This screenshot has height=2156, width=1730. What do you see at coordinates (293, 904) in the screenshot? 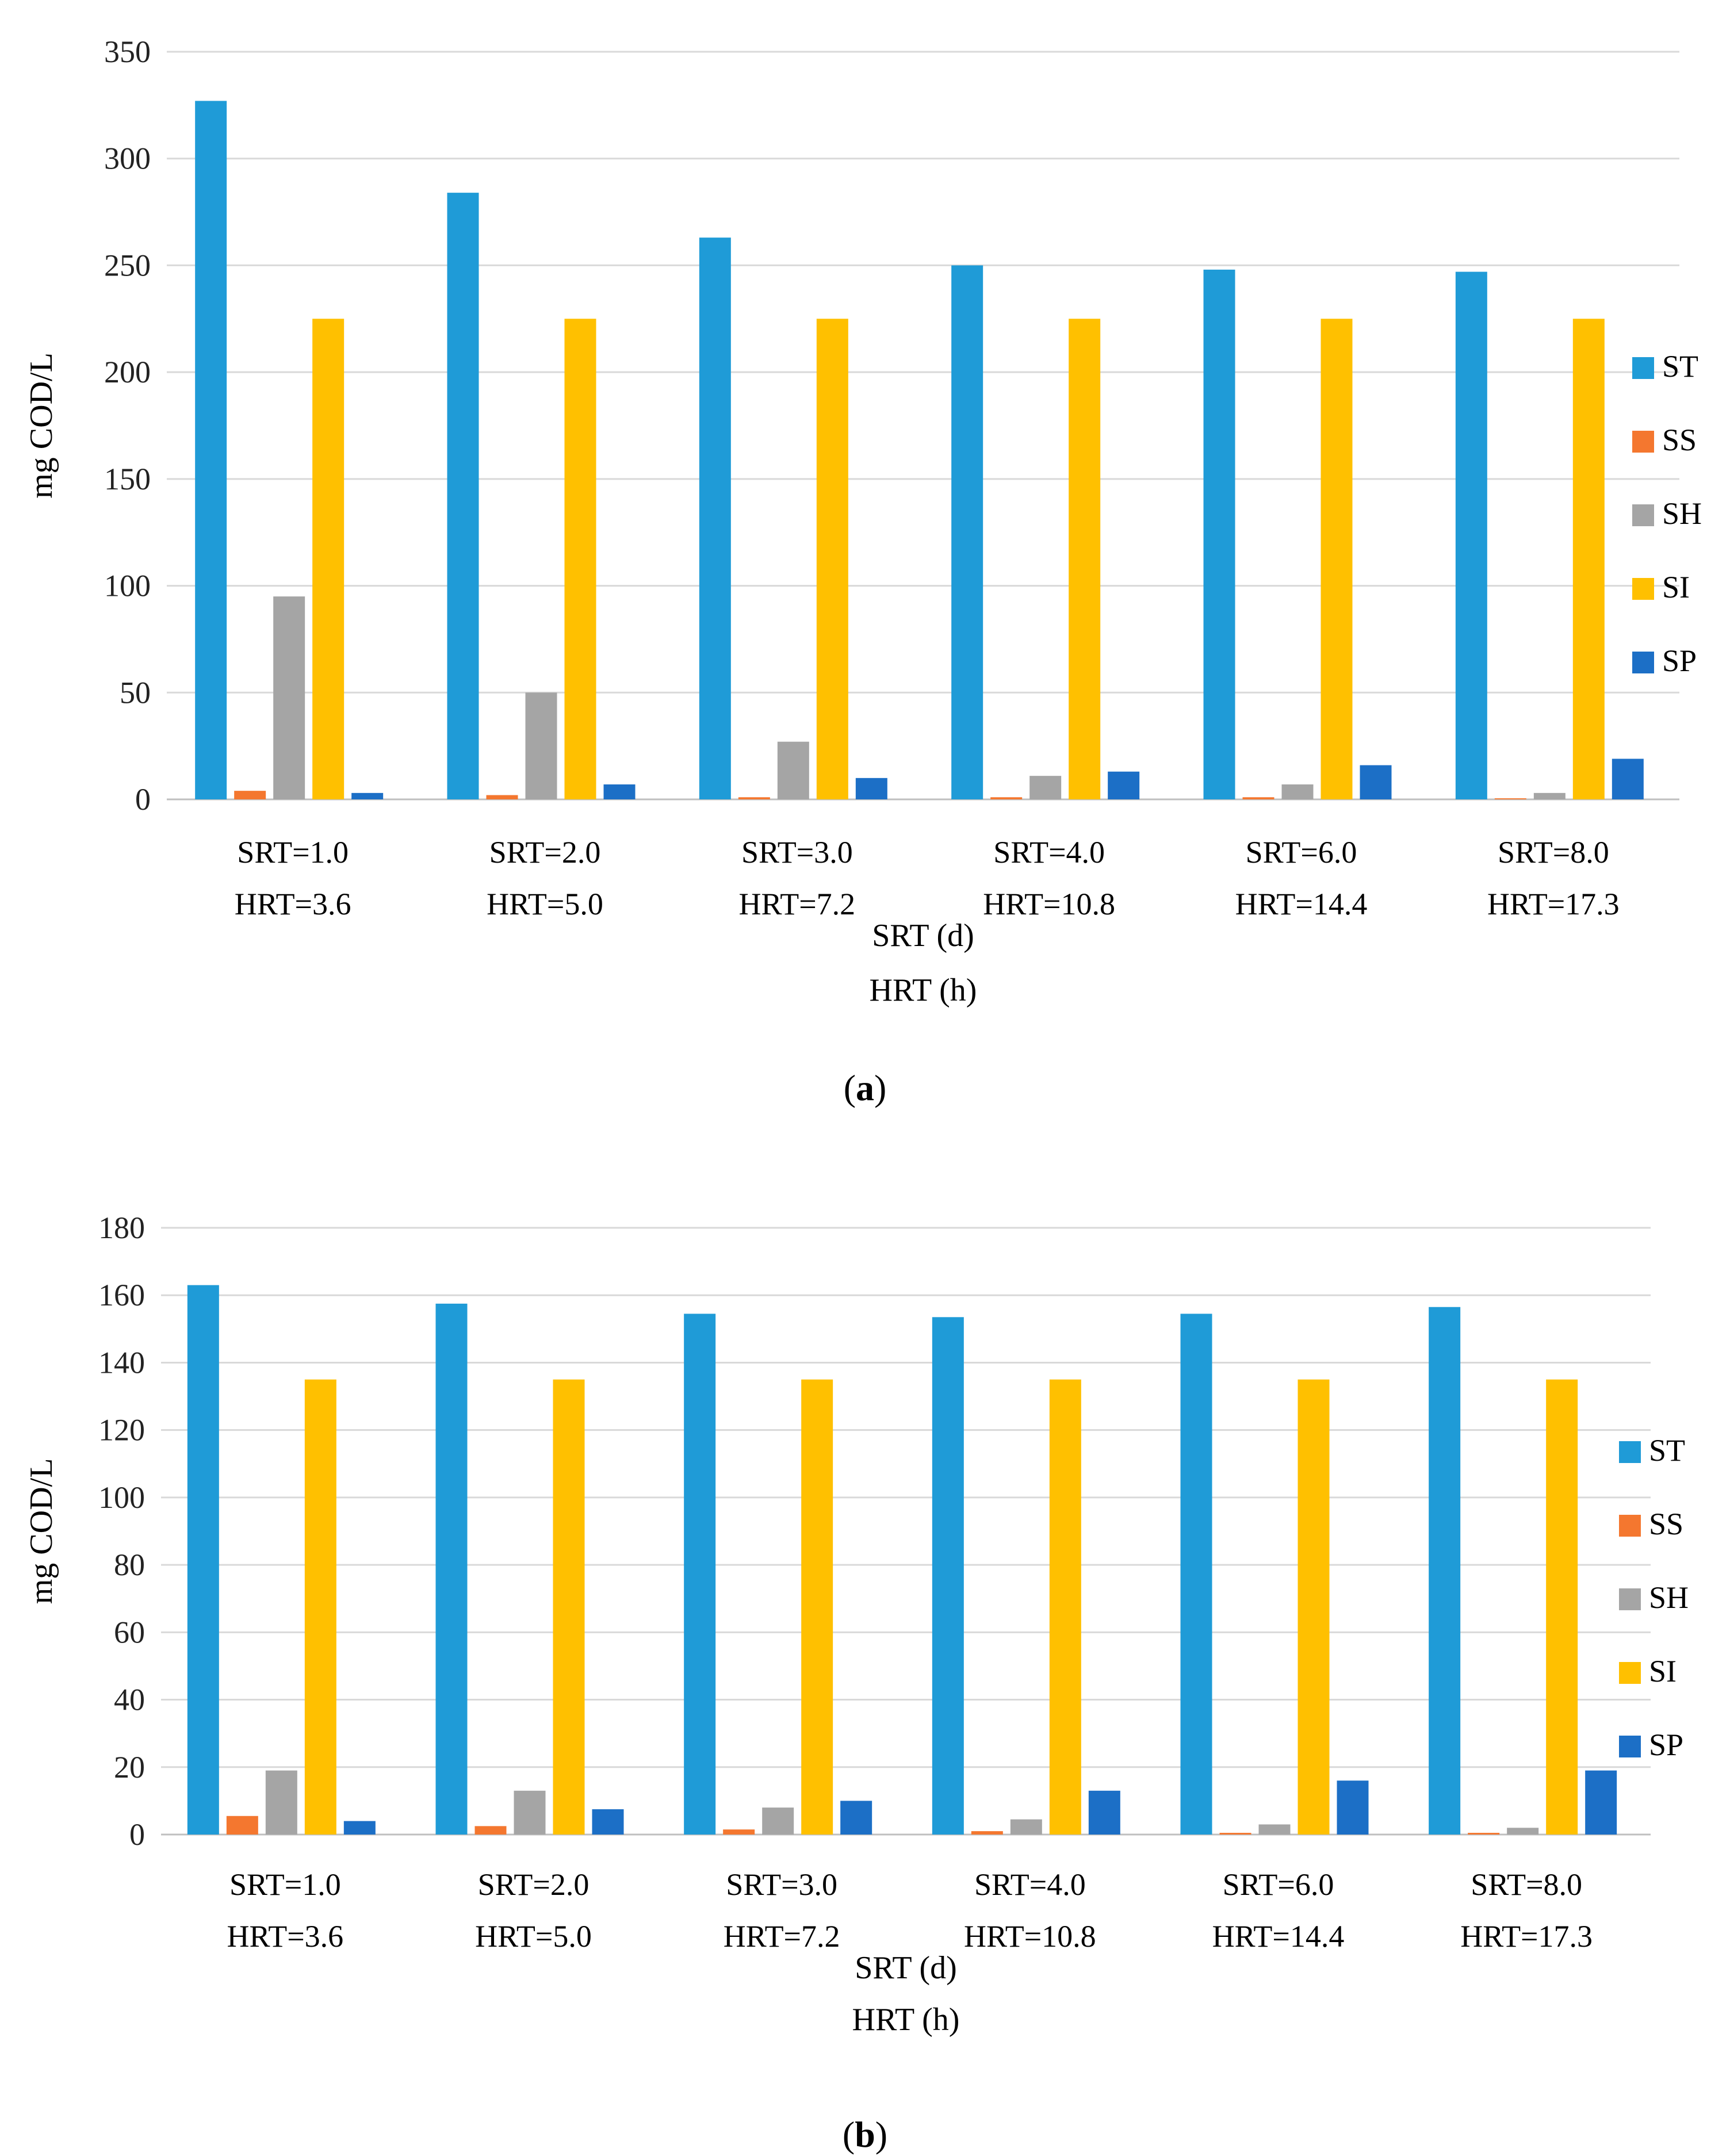
I see `chart-a-category-hrt: HRT=3.6` at bounding box center [293, 904].